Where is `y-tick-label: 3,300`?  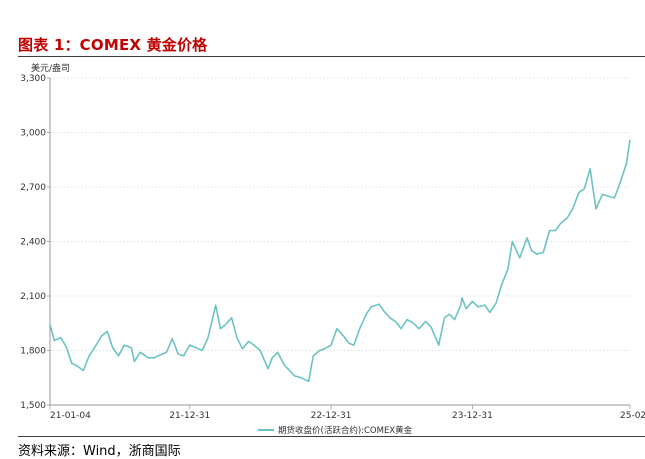
y-tick-label: 3,300 is located at coordinates (33, 79).